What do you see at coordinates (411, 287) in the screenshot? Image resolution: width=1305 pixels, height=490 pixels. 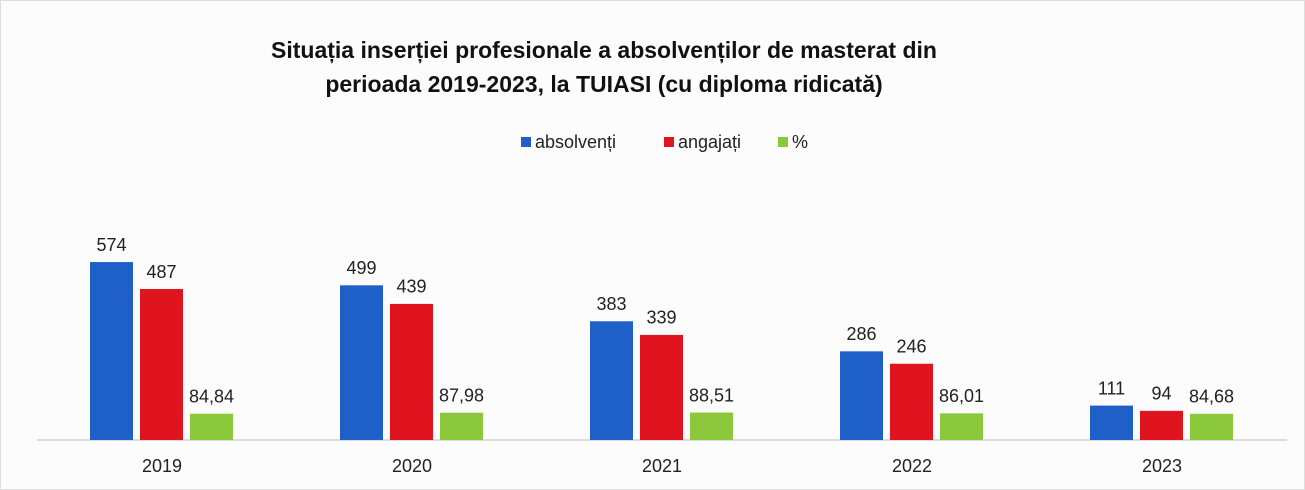 I see `data-label: 439` at bounding box center [411, 287].